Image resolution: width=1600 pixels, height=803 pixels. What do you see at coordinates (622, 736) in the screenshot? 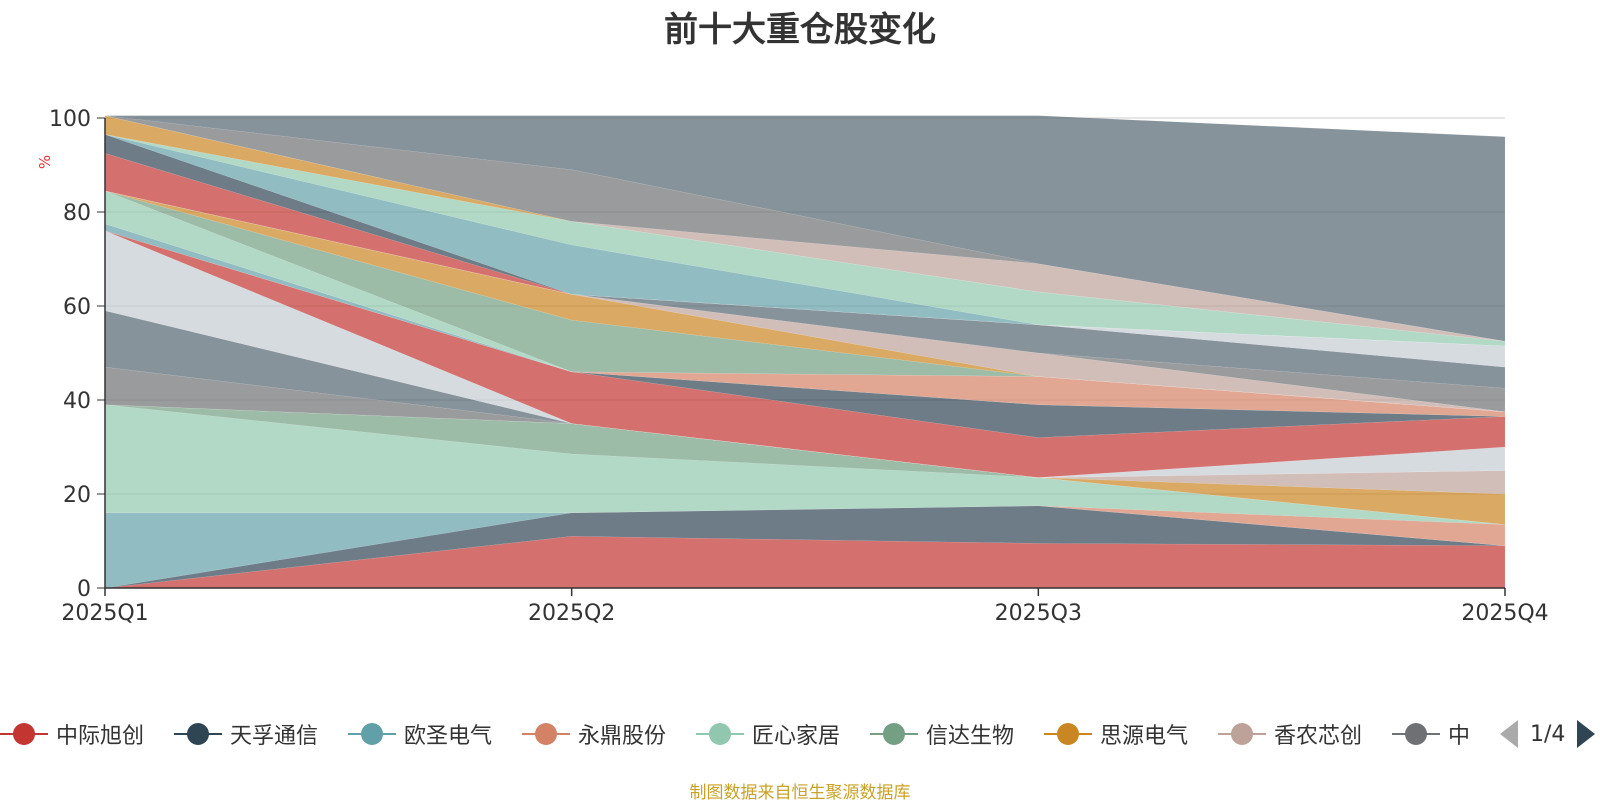
I see `legend-label: 永鼎股份` at bounding box center [622, 736].